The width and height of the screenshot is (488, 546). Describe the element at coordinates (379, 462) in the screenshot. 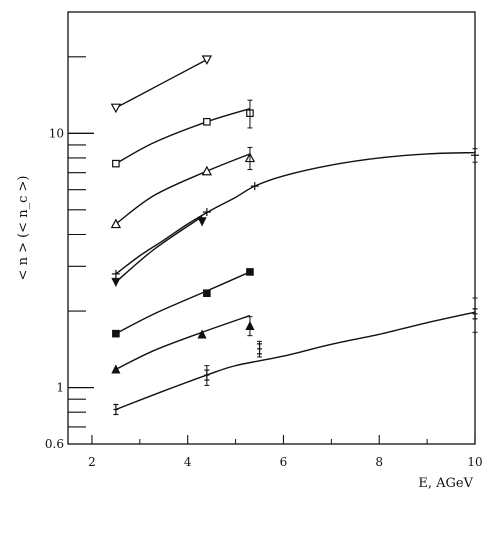

I see `x-tick-label: 8` at that location.